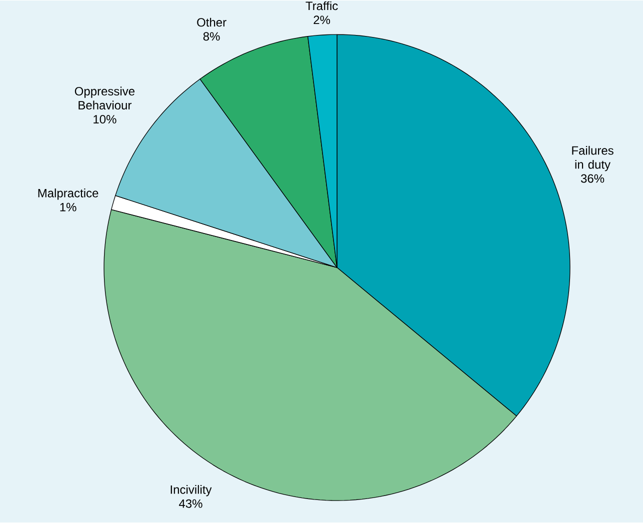  I want to click on data-label: 1%, so click(68, 207).